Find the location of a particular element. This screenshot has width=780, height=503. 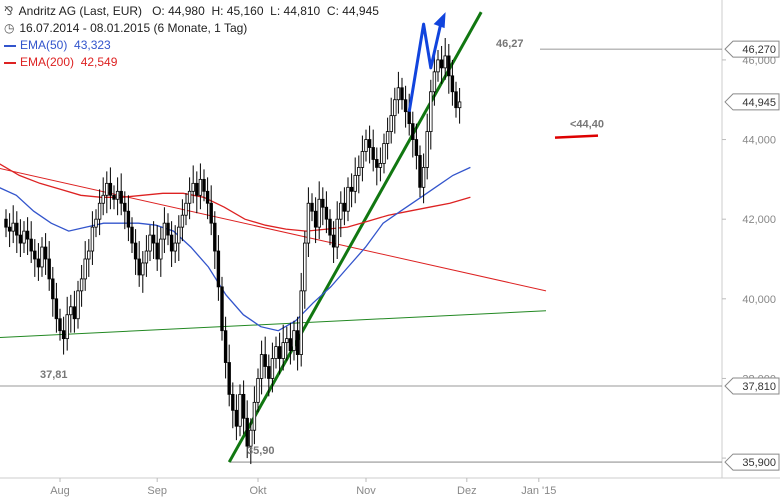

y-tick-label: 44,000 is located at coordinates (759, 141).